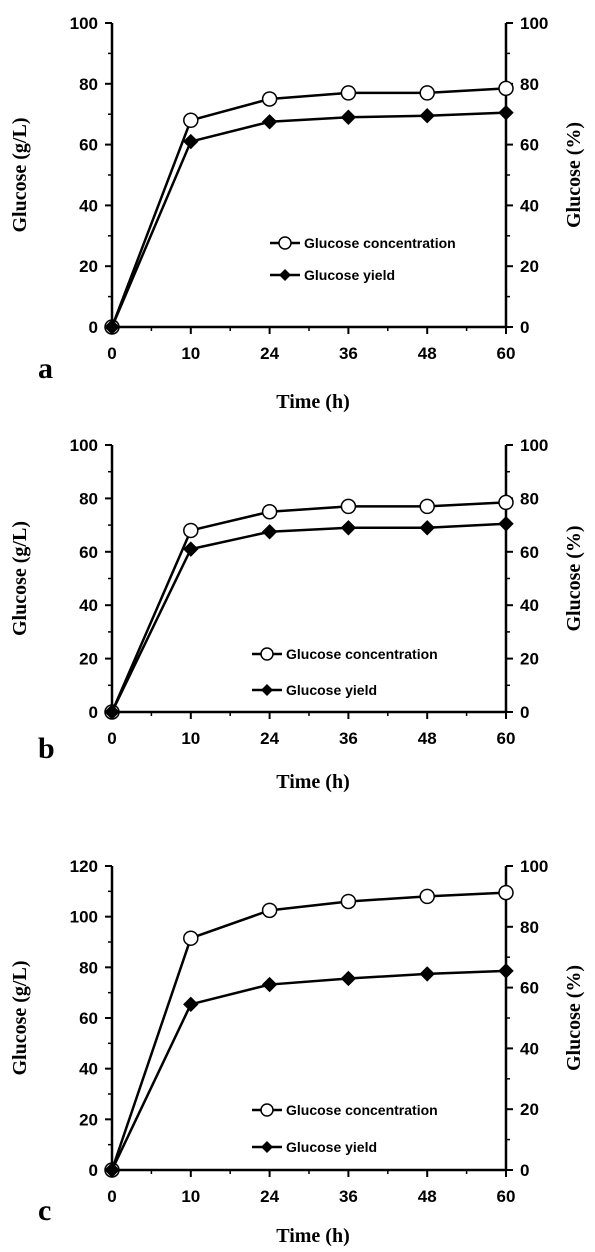  I want to click on legend-label: Glucose concentration, so click(380, 243).